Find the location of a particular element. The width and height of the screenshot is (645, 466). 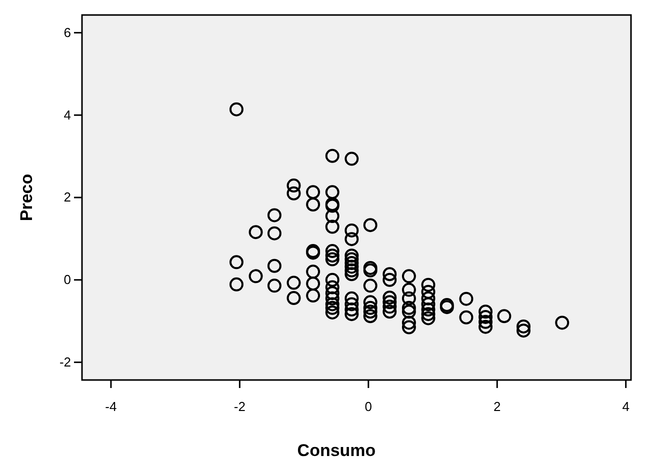

y-tick-label: 2 is located at coordinates (67, 197).